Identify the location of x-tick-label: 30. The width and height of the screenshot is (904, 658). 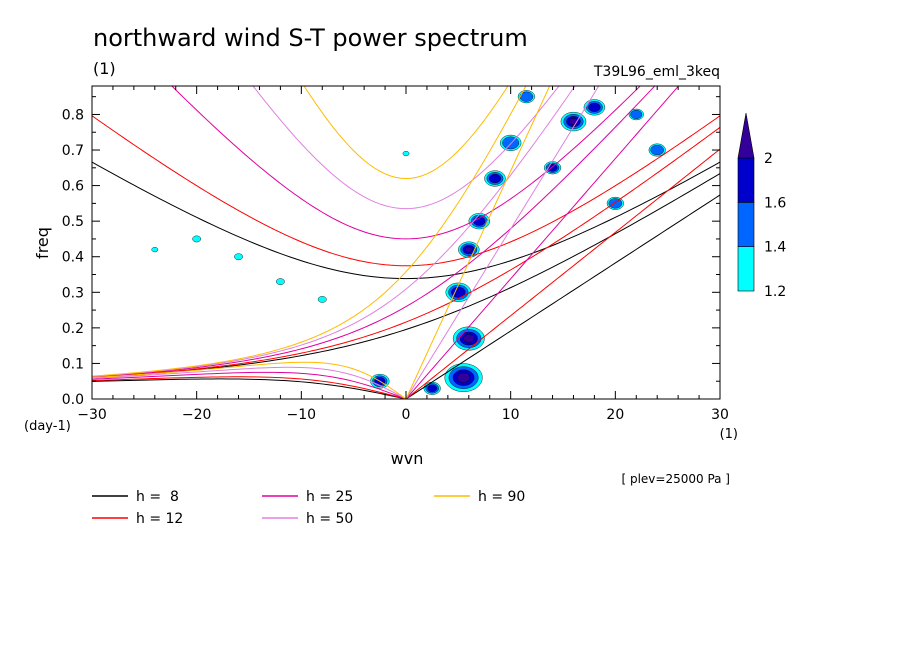
(720, 415).